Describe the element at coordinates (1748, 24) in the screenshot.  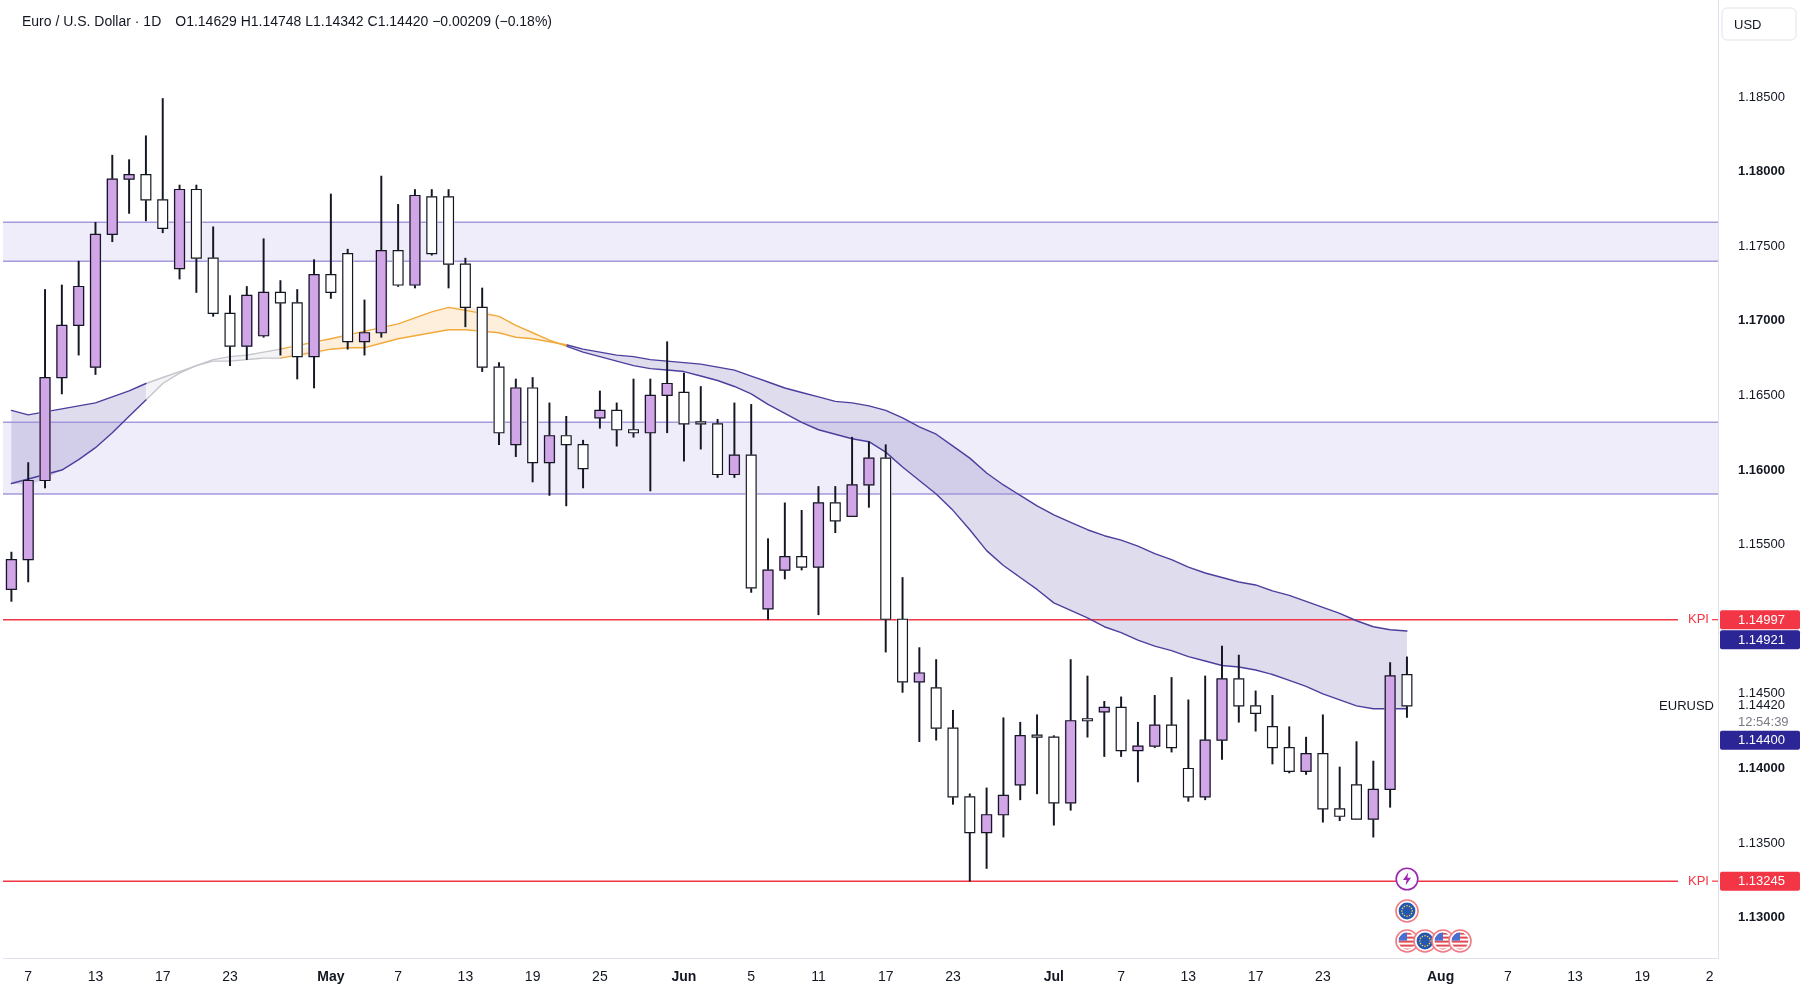
I see `y-axis-title: USD` at that location.